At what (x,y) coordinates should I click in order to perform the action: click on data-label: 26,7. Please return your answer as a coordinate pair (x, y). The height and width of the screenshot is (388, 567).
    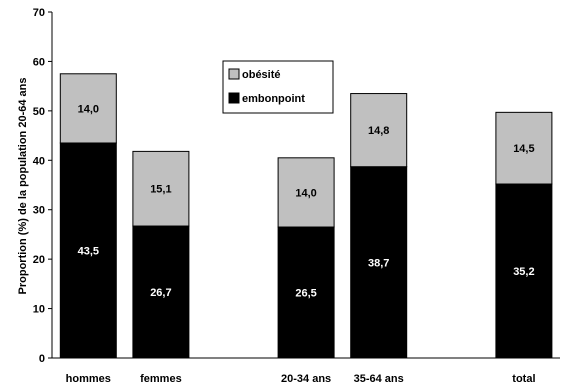
    Looking at the image, I should click on (160, 293).